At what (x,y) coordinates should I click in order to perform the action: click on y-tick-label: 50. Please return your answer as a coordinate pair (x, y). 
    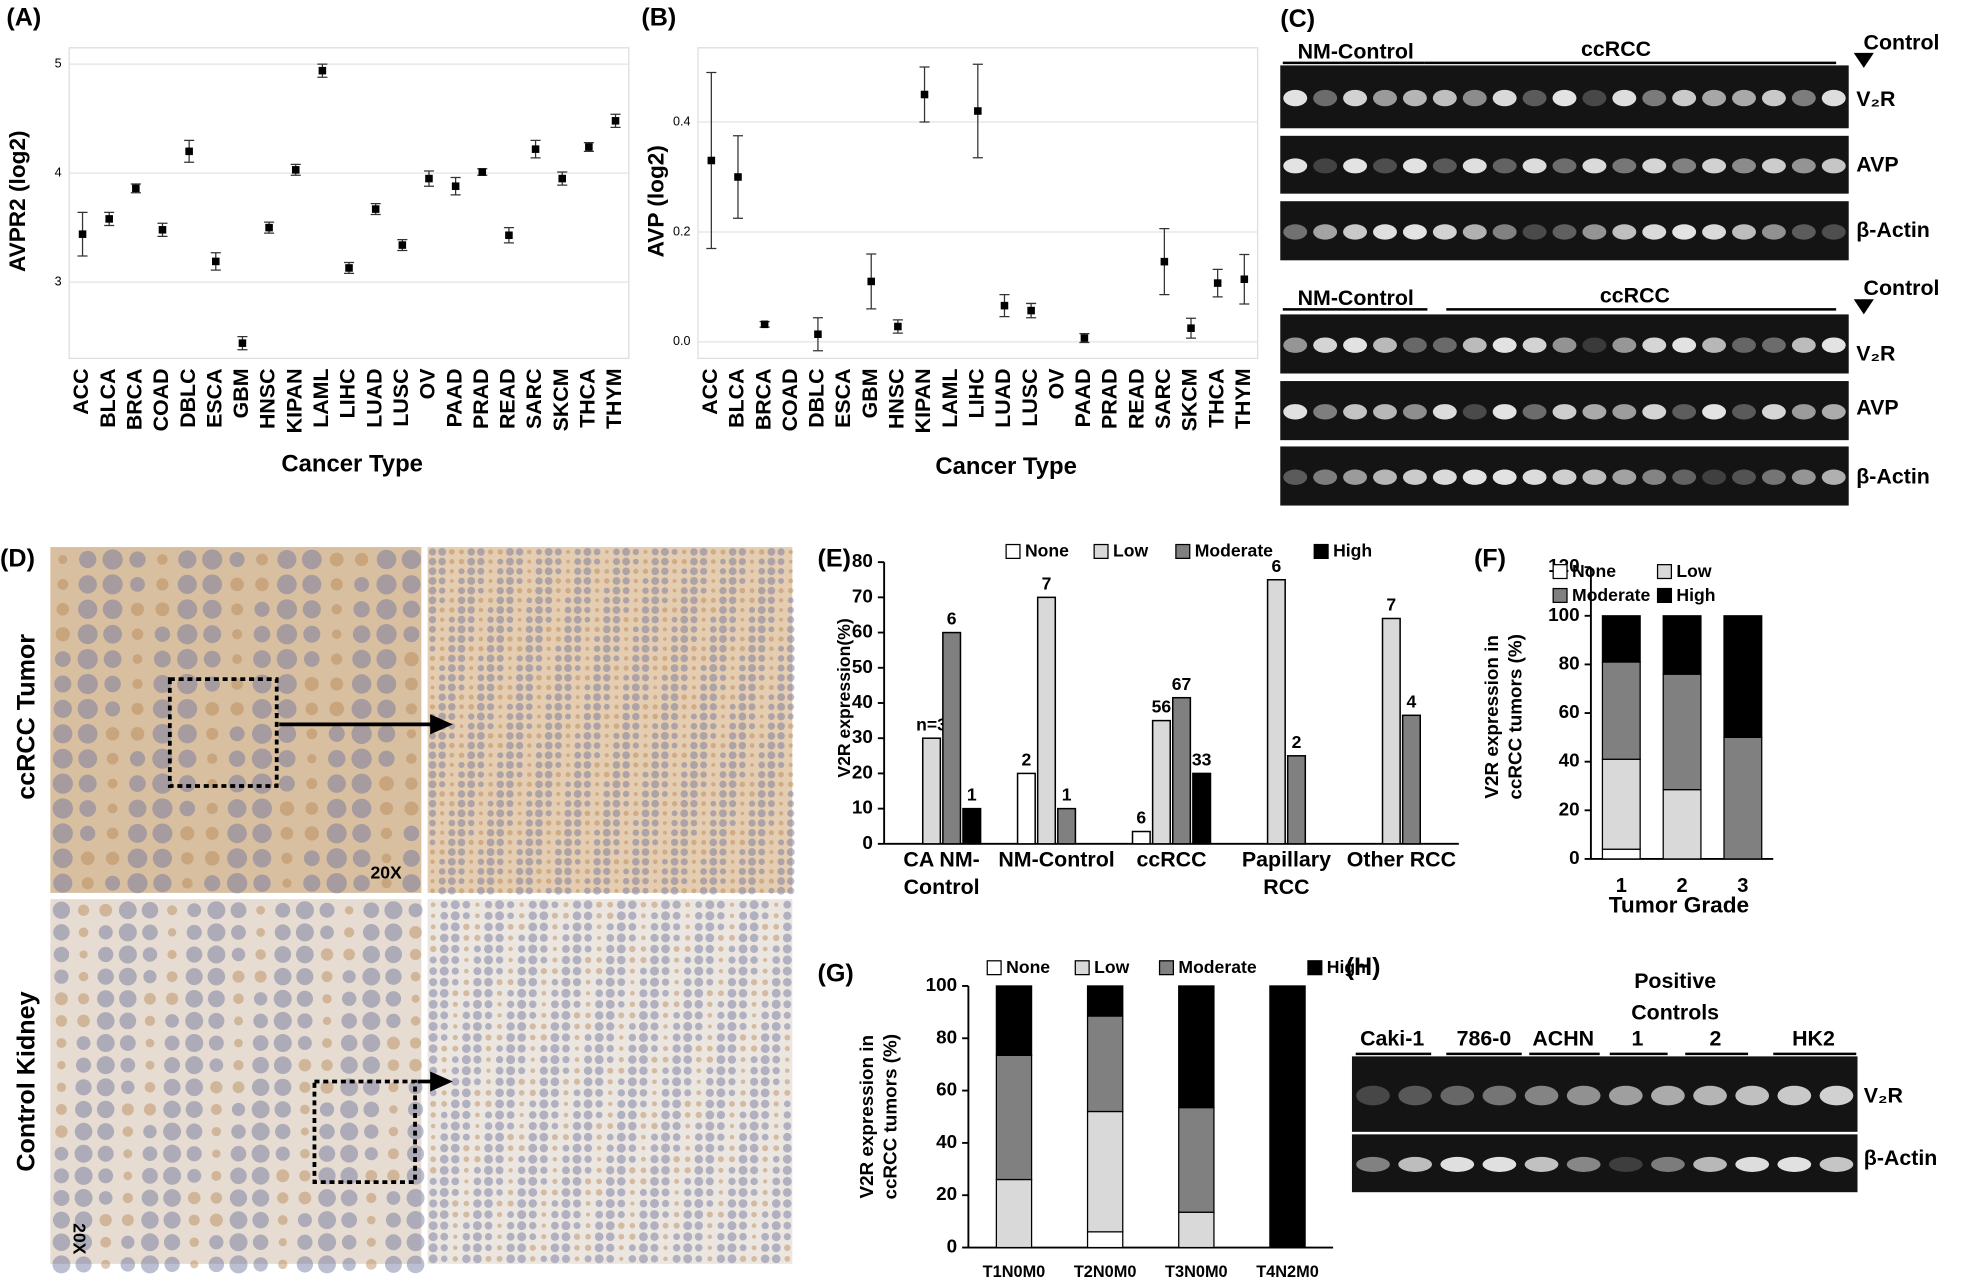
    Looking at the image, I should click on (862, 666).